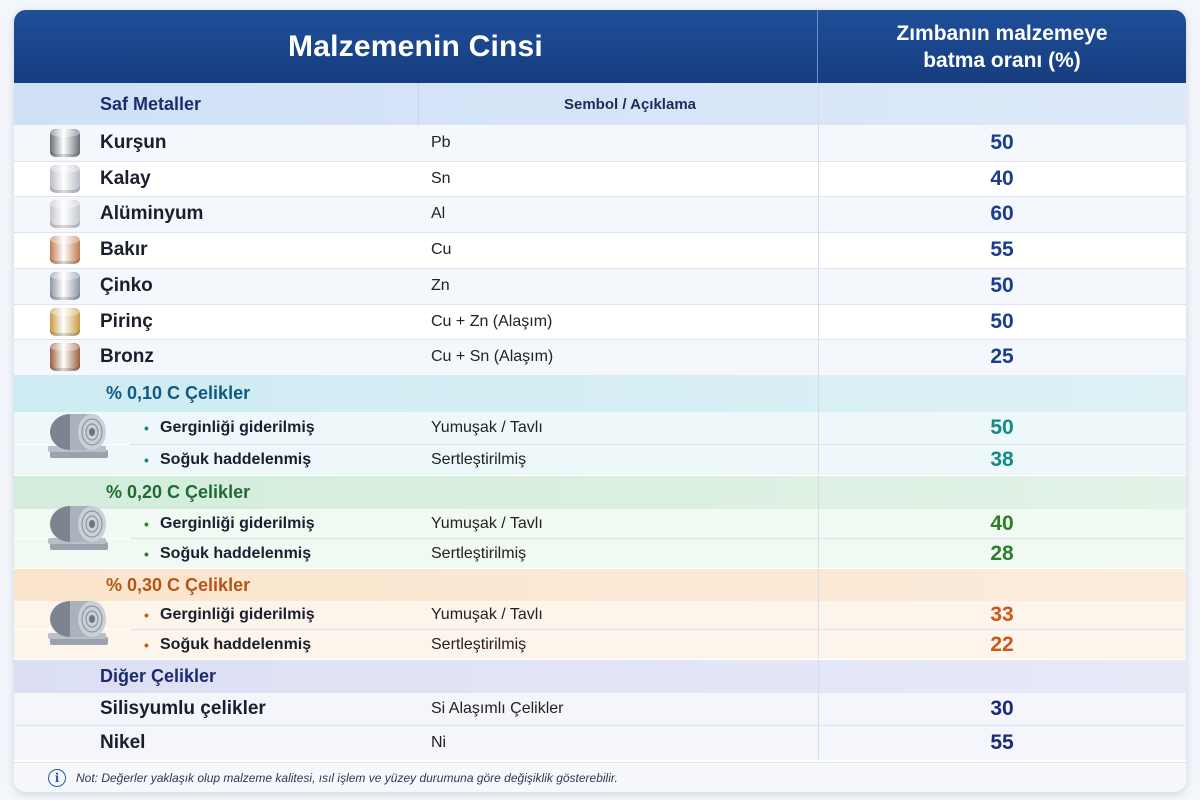  What do you see at coordinates (65, 179) in the screenshot?
I see `tin-disc-icon` at bounding box center [65, 179].